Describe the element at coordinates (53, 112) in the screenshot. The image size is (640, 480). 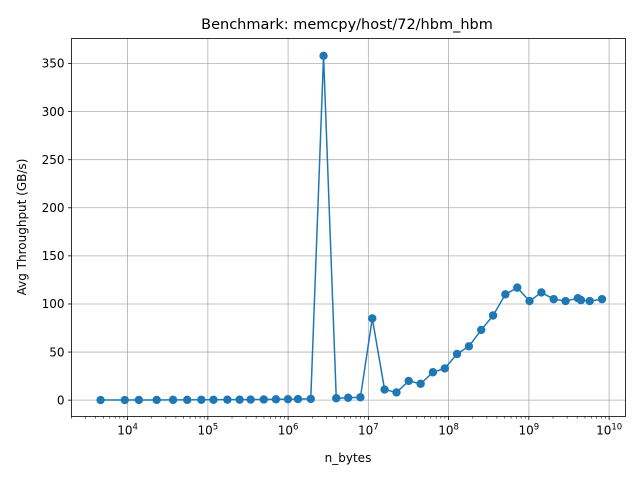
I see `y-tick-label: 300` at that location.